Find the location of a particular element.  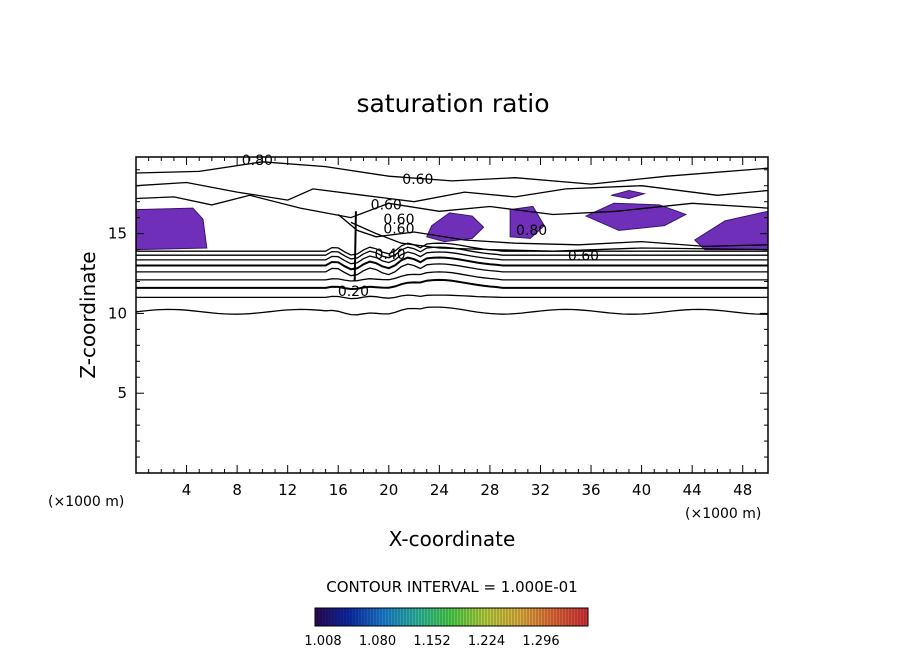

colorbar-frame is located at coordinates (451, 617).